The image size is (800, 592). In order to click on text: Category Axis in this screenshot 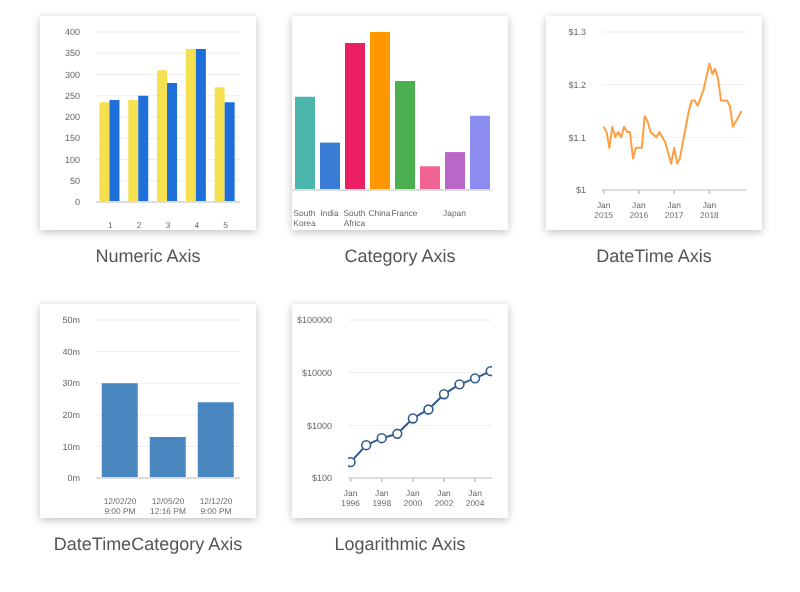, I will do `click(400, 256)`.